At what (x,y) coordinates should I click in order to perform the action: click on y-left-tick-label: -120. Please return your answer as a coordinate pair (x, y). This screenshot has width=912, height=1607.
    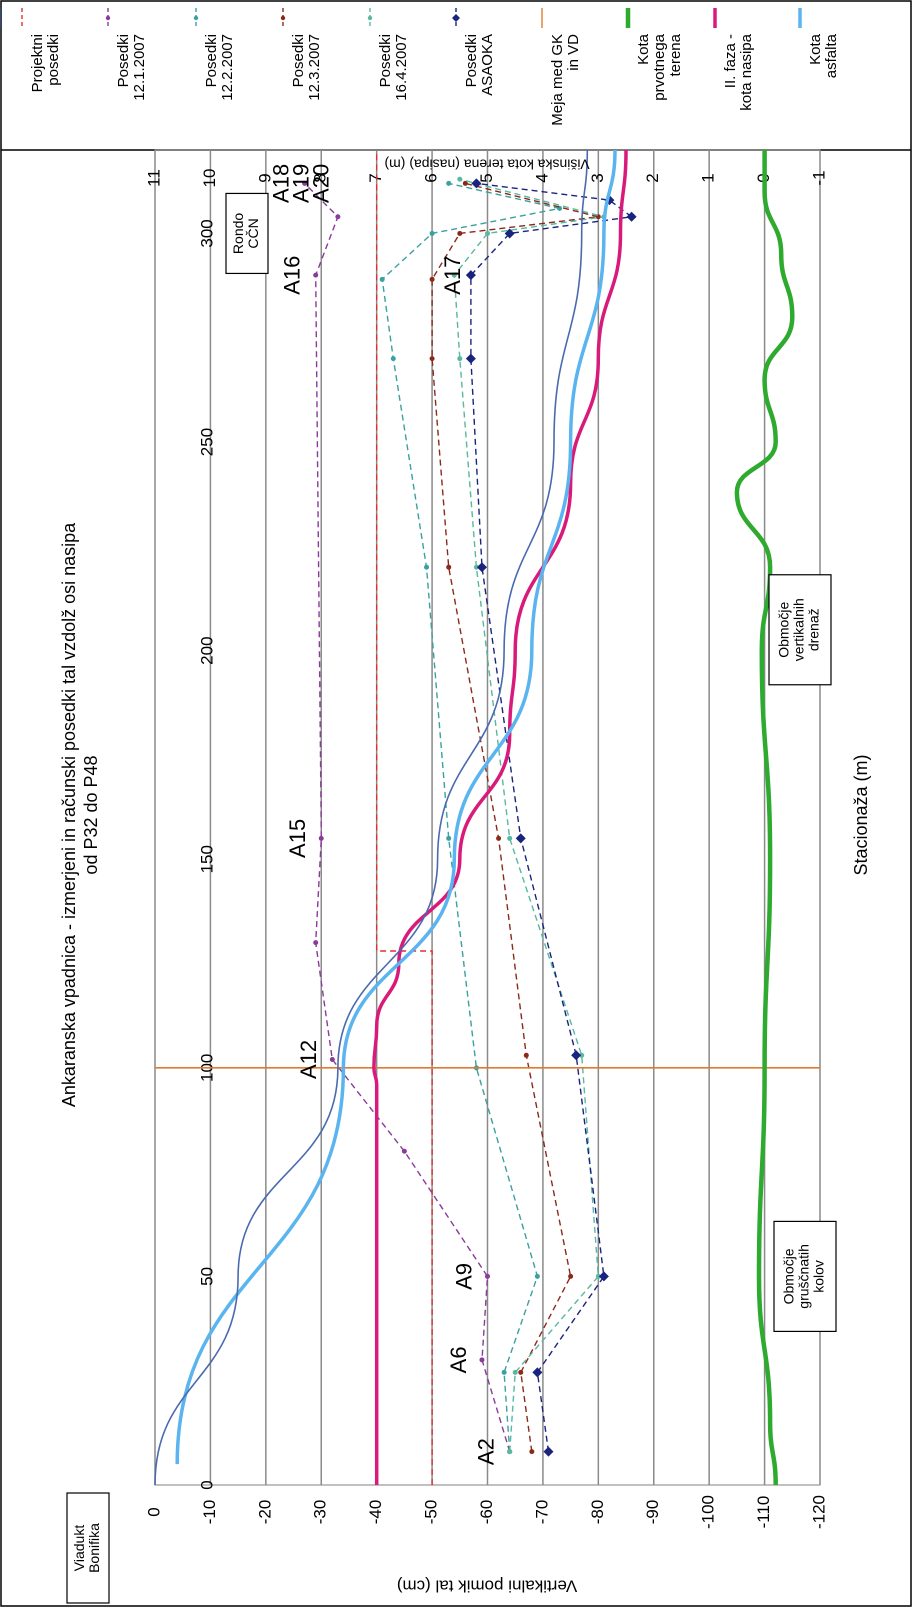
    Looking at the image, I should click on (818, 1512).